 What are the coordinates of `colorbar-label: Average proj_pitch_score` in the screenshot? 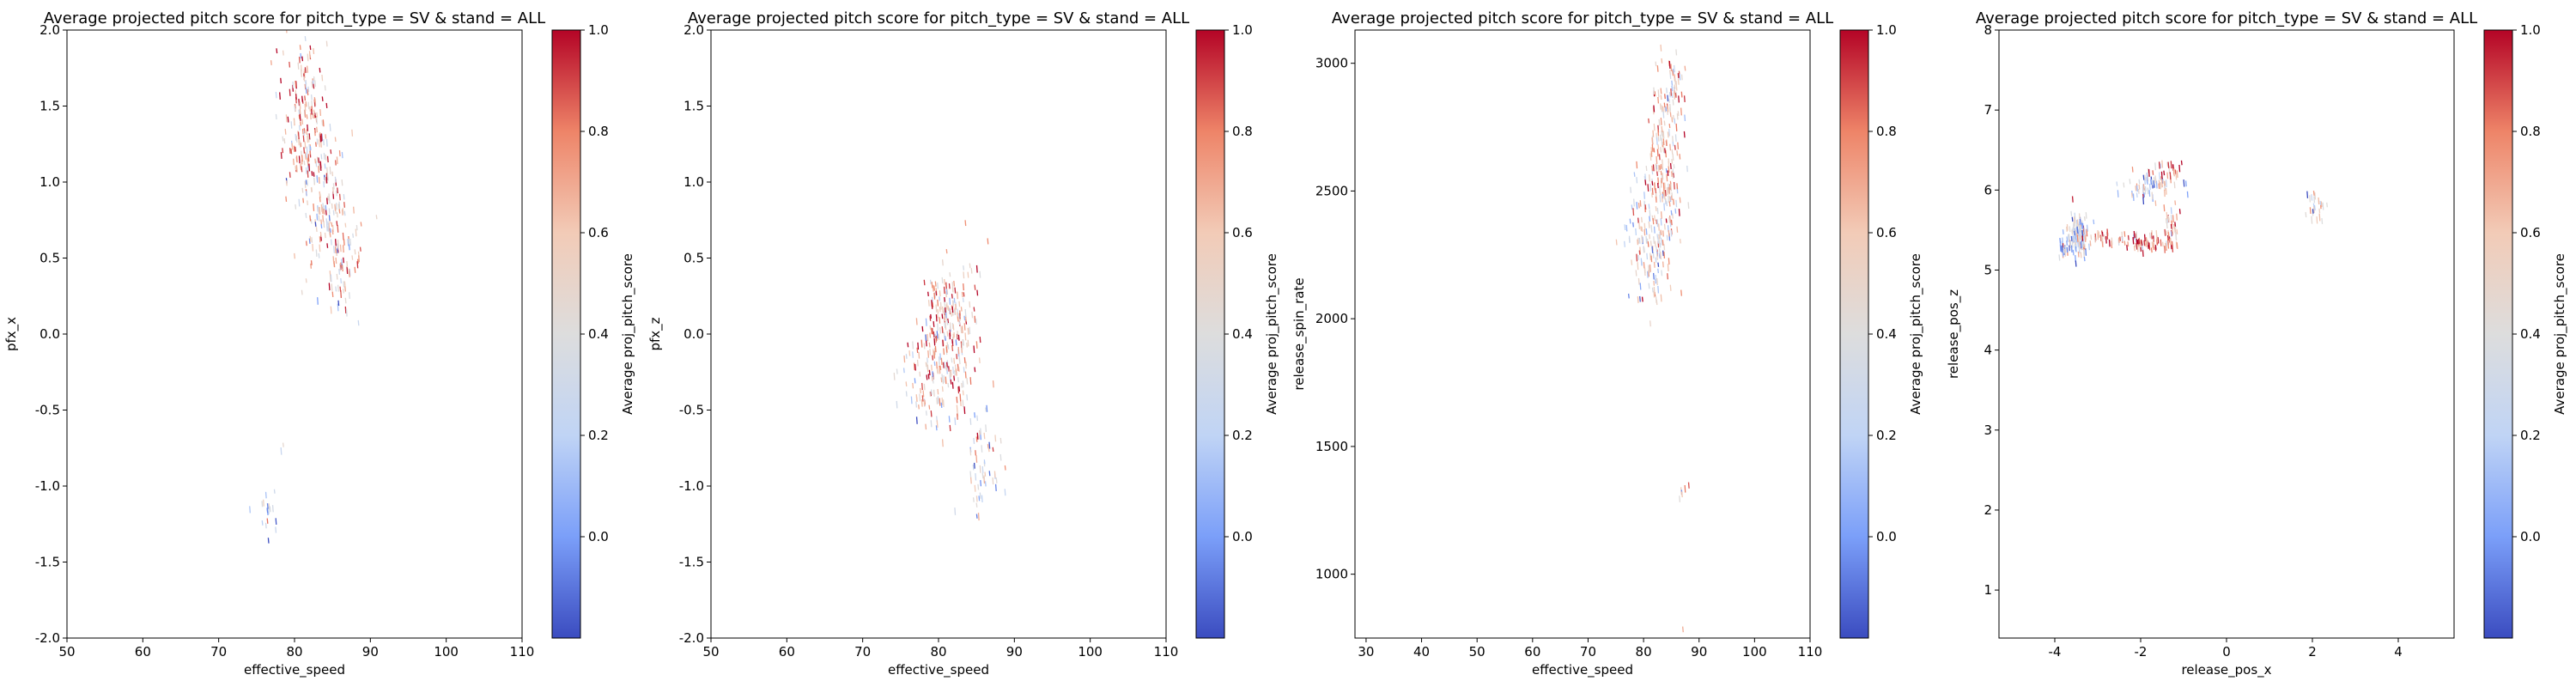 It's located at (2560, 334).